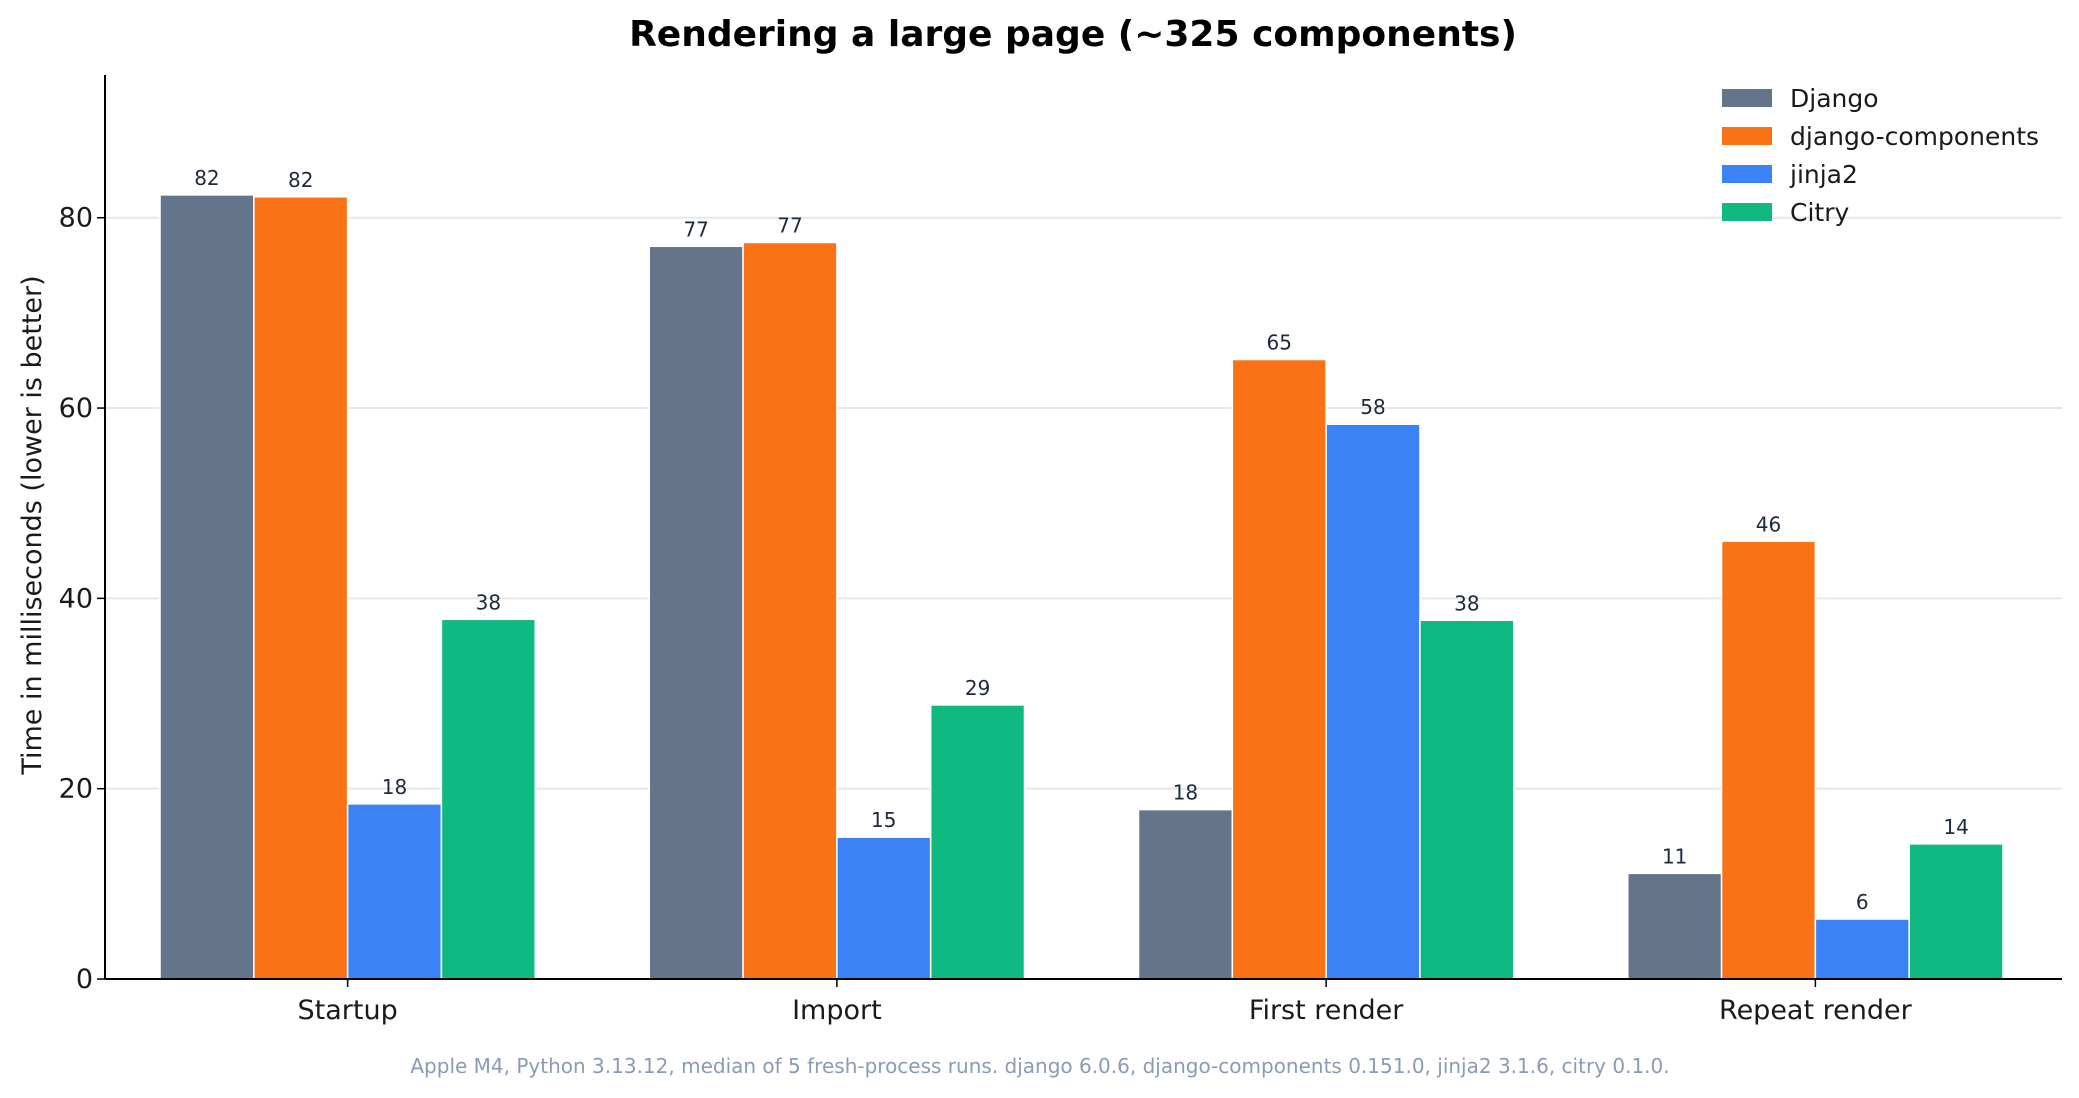 The width and height of the screenshot is (2079, 1098). Describe the element at coordinates (1073, 34) in the screenshot. I see `chart-title: Rendering a large page (~325 components)` at that location.